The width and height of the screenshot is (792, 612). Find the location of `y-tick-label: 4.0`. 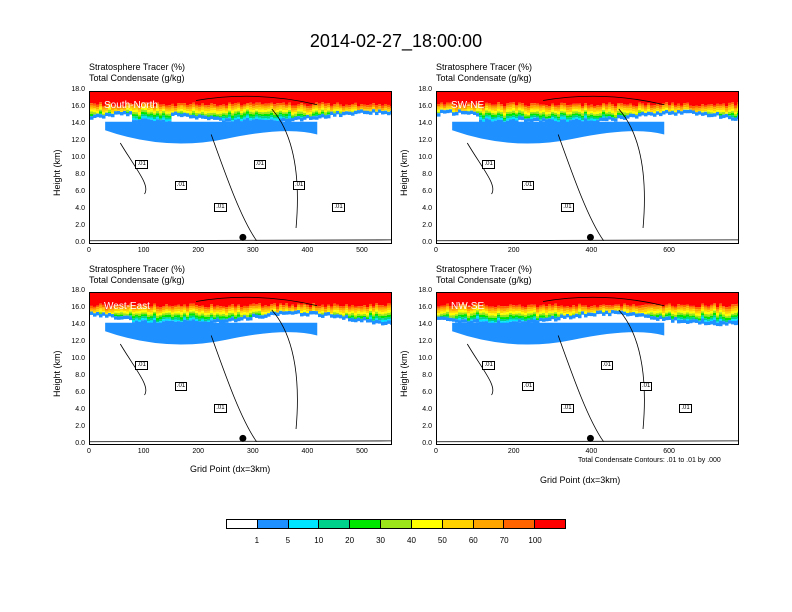

y-tick-label: 4.0 is located at coordinates (427, 208).